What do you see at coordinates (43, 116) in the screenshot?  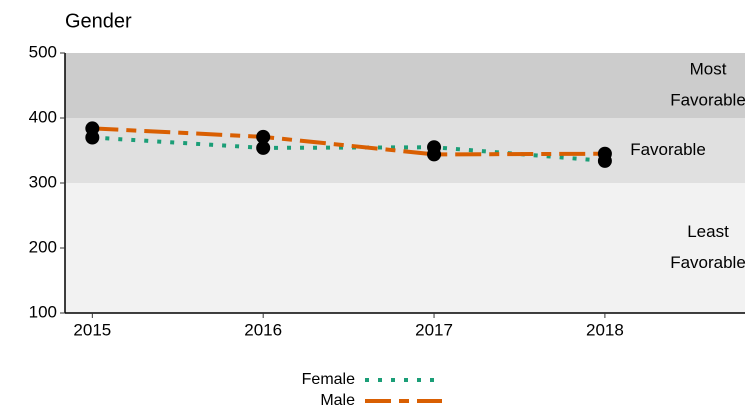 I see `y-tick-label: 400` at bounding box center [43, 116].